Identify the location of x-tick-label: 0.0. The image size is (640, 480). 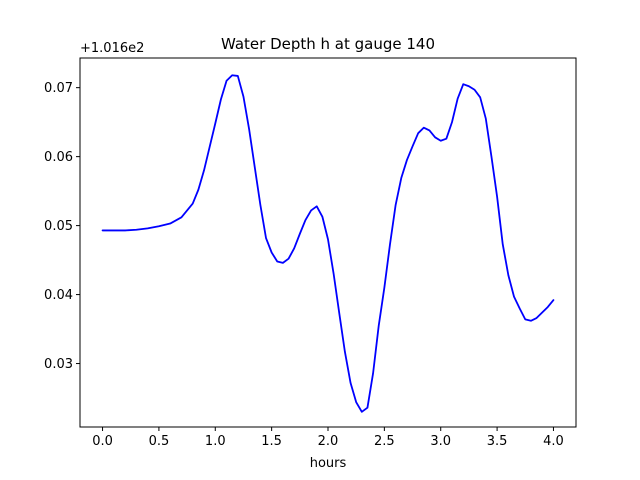
(102, 441).